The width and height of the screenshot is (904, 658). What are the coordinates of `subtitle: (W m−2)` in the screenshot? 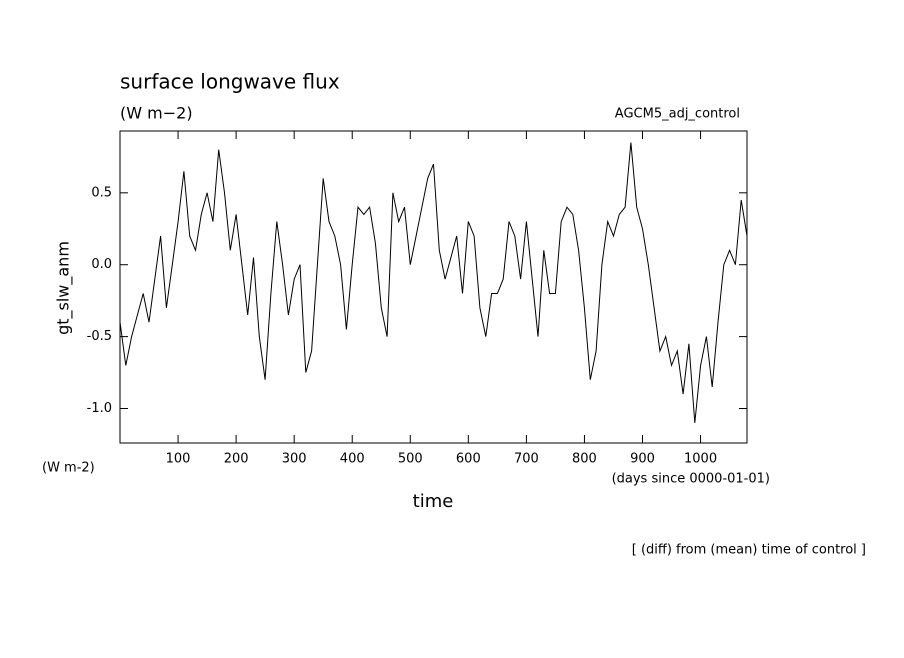 It's located at (156, 113).